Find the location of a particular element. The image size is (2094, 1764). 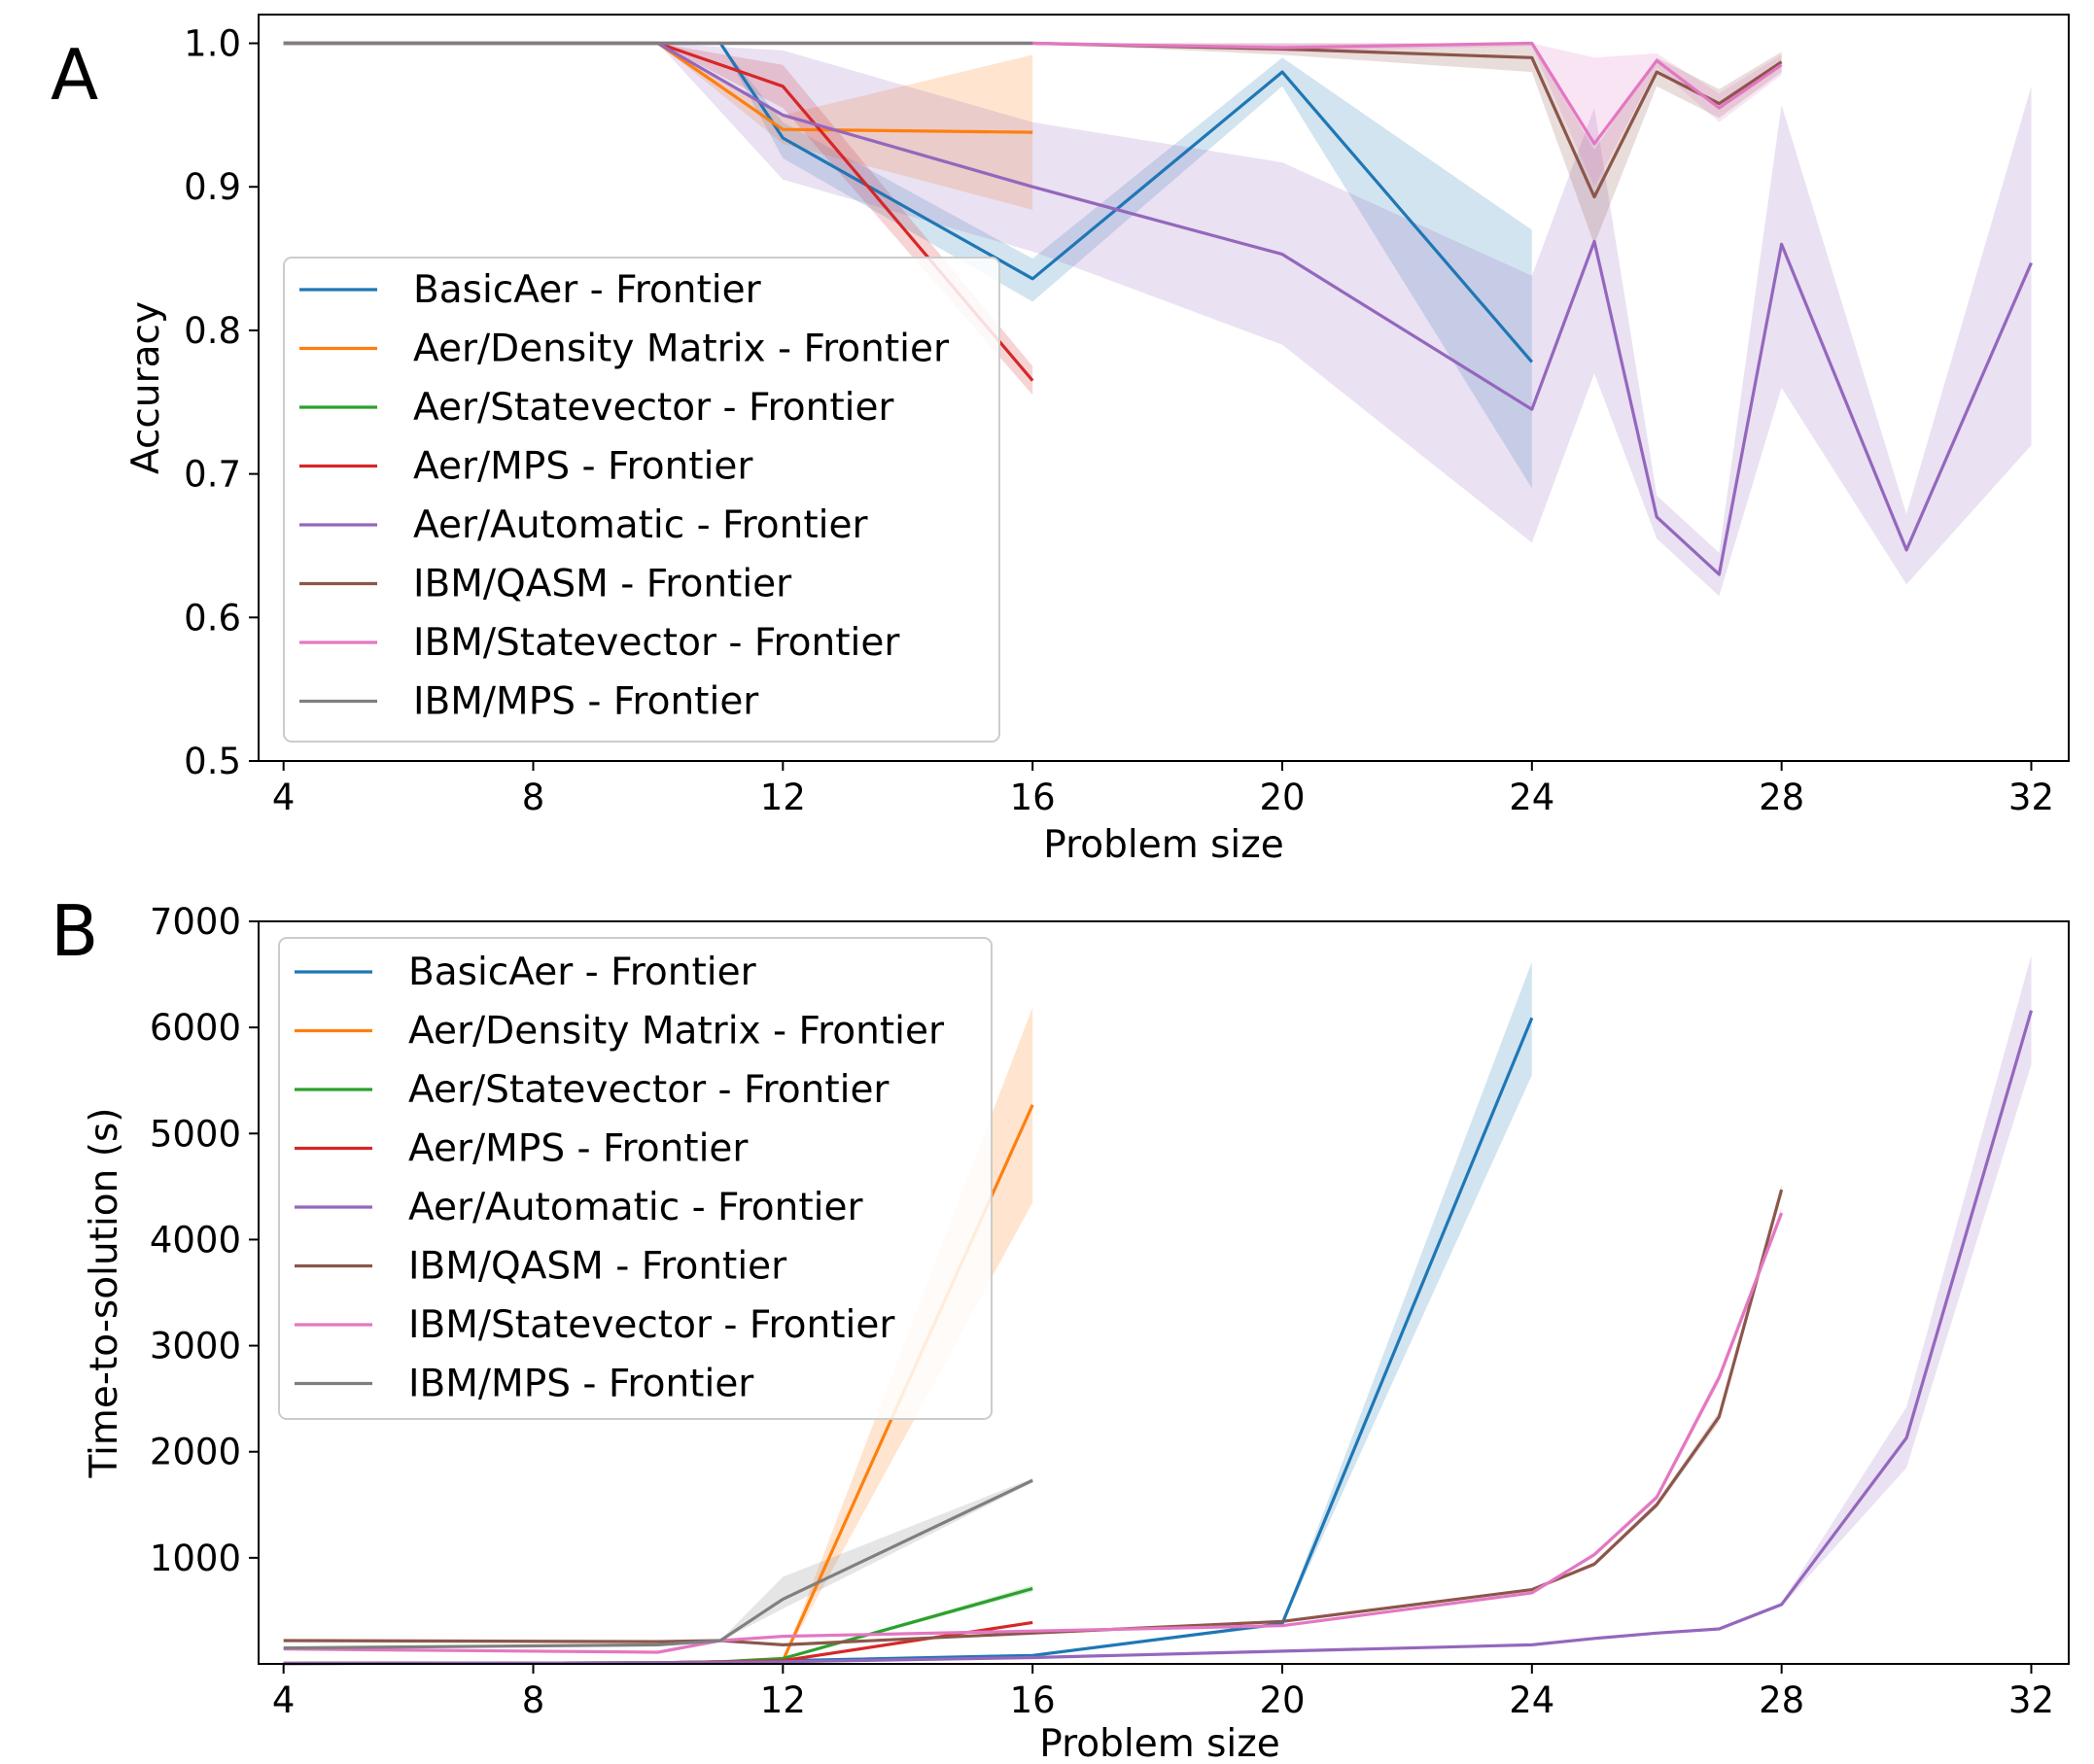

x-axis-ticks-b: 4 8 12 16 20 24 28 32 is located at coordinates (1163, 1692).